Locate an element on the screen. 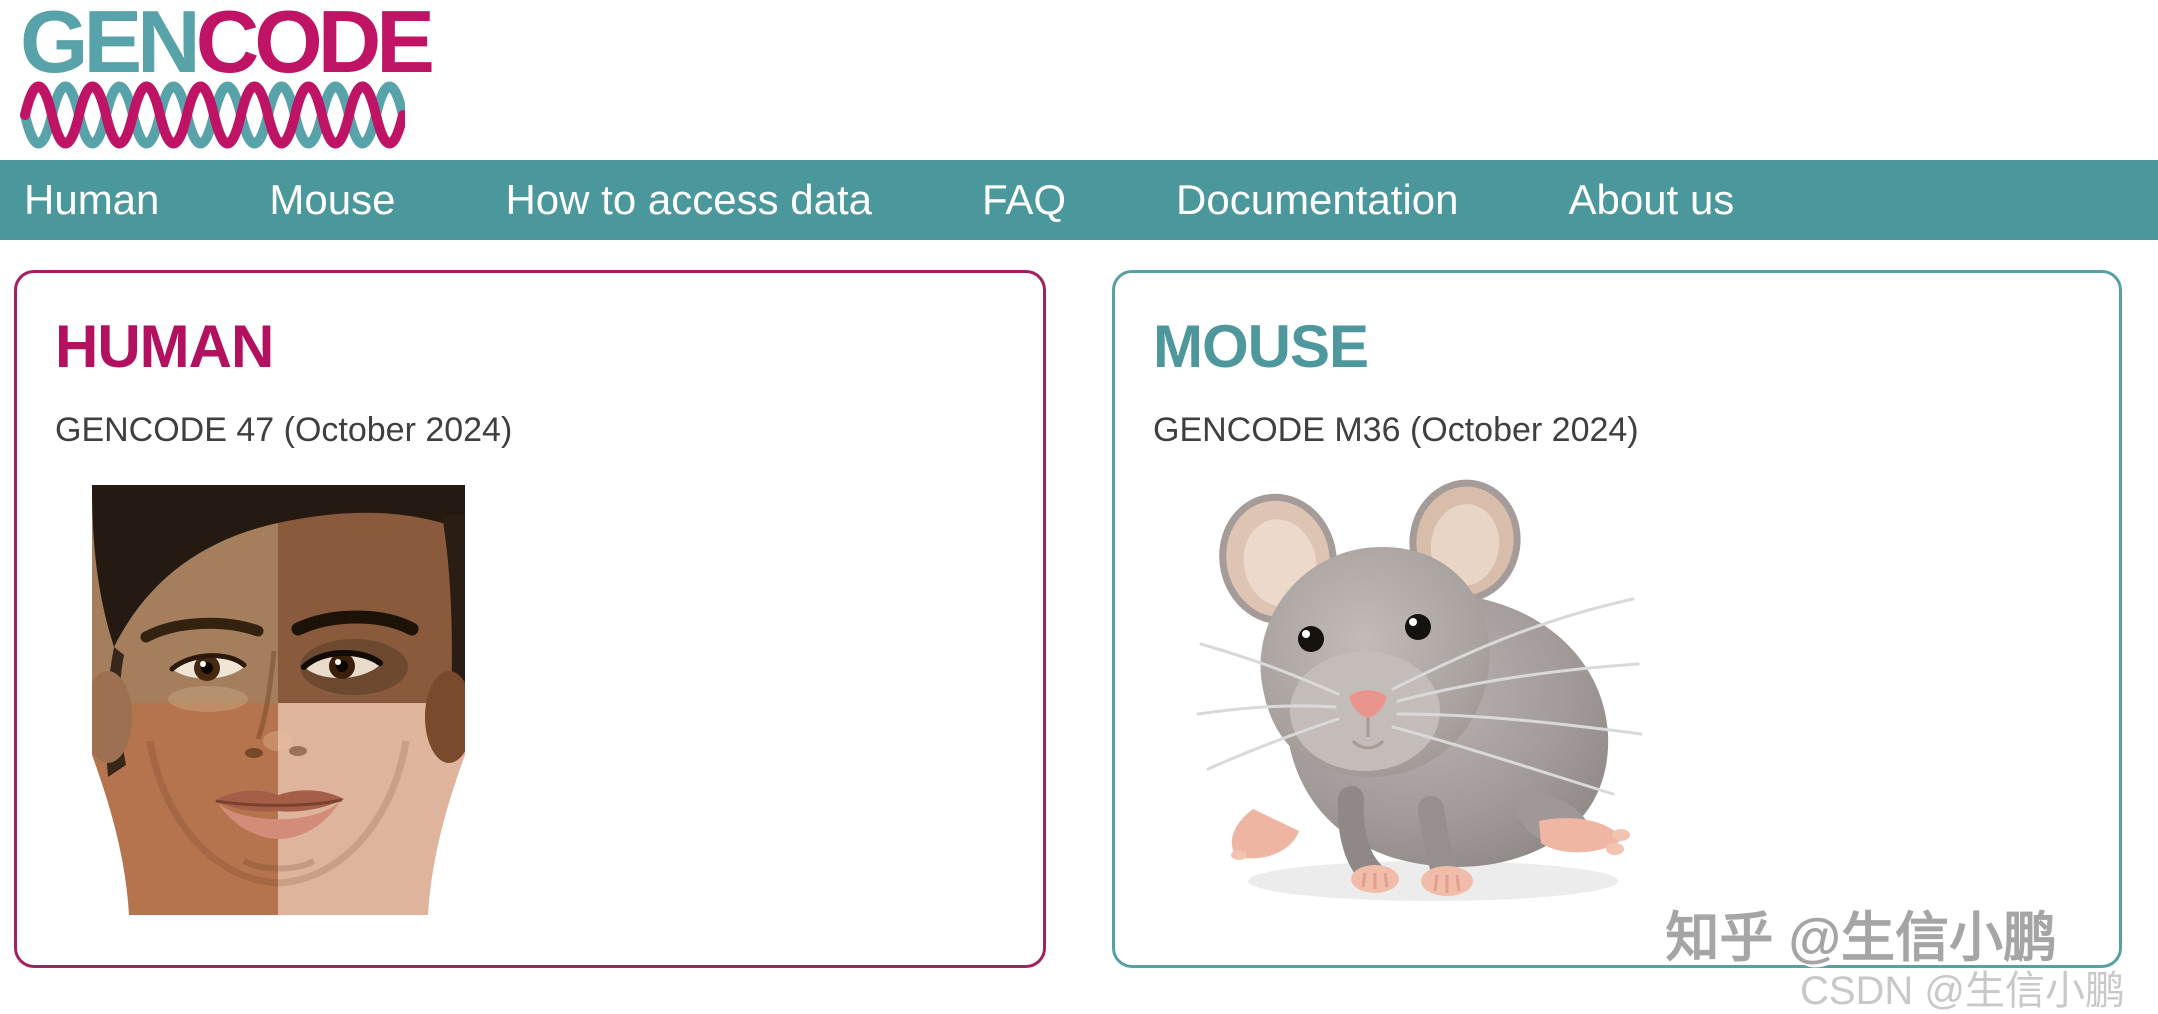 Image resolution: width=2158 pixels, height=1014 pixels. logo-text-gen: GEN is located at coordinates (110, 45).